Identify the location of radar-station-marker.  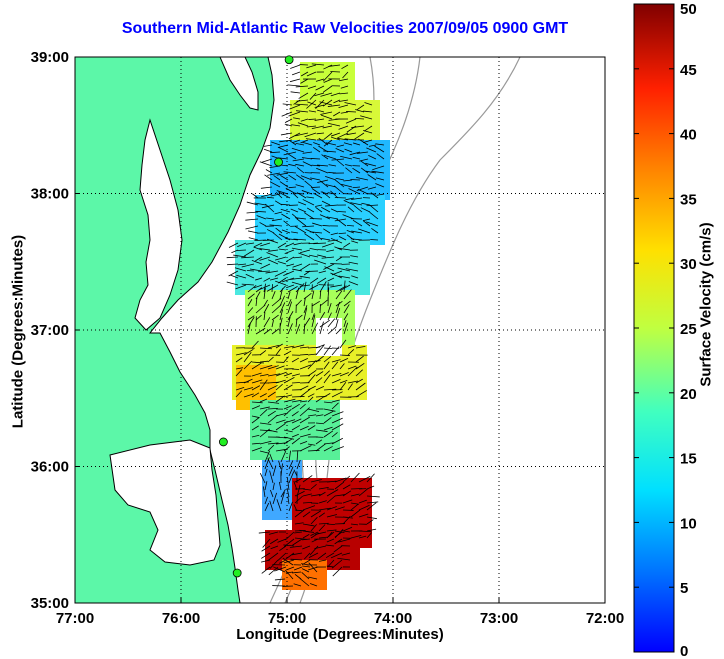
(289, 60).